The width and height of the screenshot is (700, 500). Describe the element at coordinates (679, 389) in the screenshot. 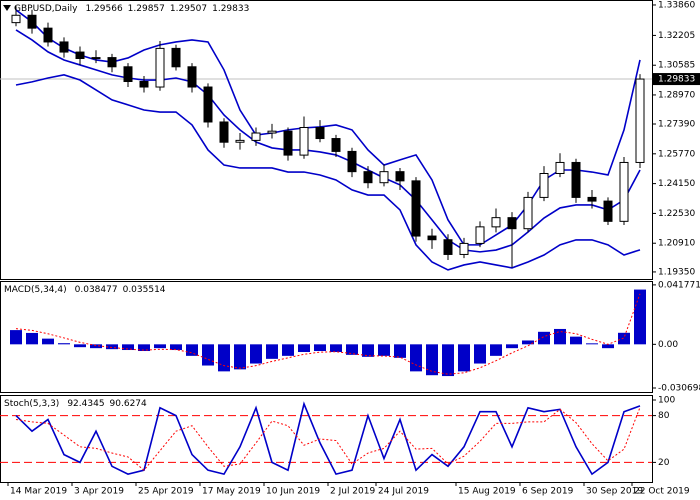

I see `y-tick-label: -0.030698` at that location.